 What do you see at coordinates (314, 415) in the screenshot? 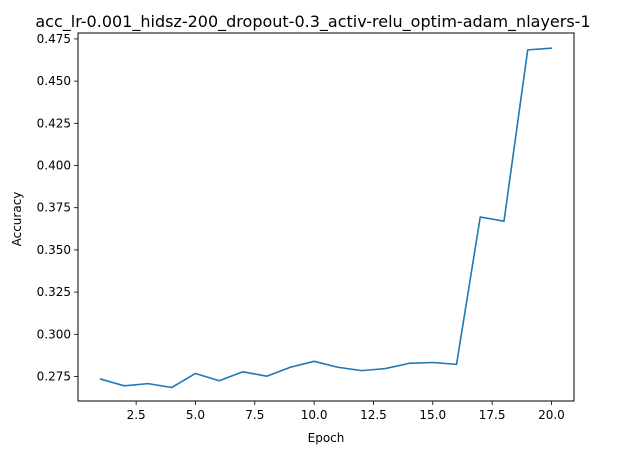
I see `x-tick-label: 10.0` at bounding box center [314, 415].